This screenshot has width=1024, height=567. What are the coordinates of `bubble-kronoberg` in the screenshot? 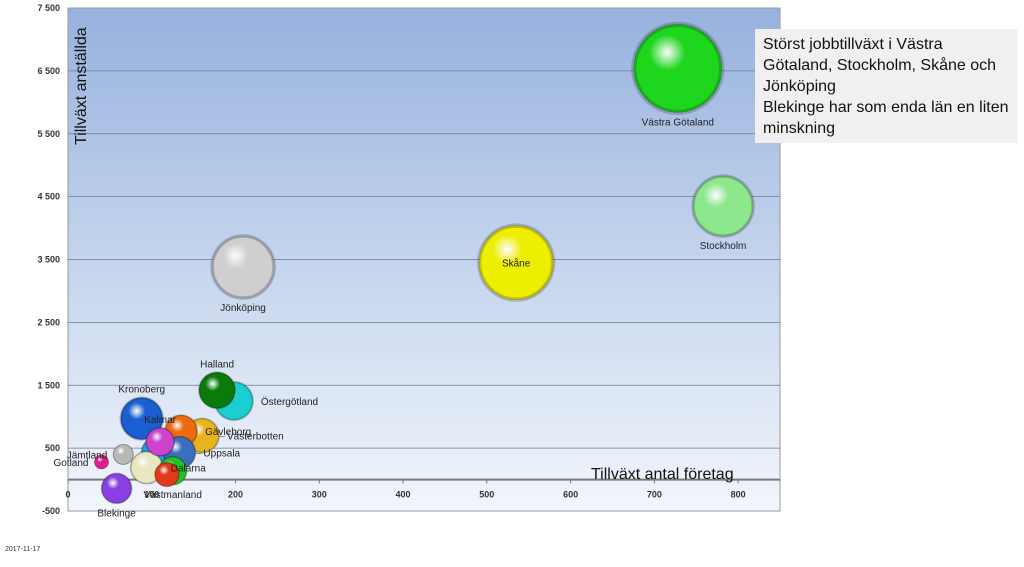 It's located at (142, 418).